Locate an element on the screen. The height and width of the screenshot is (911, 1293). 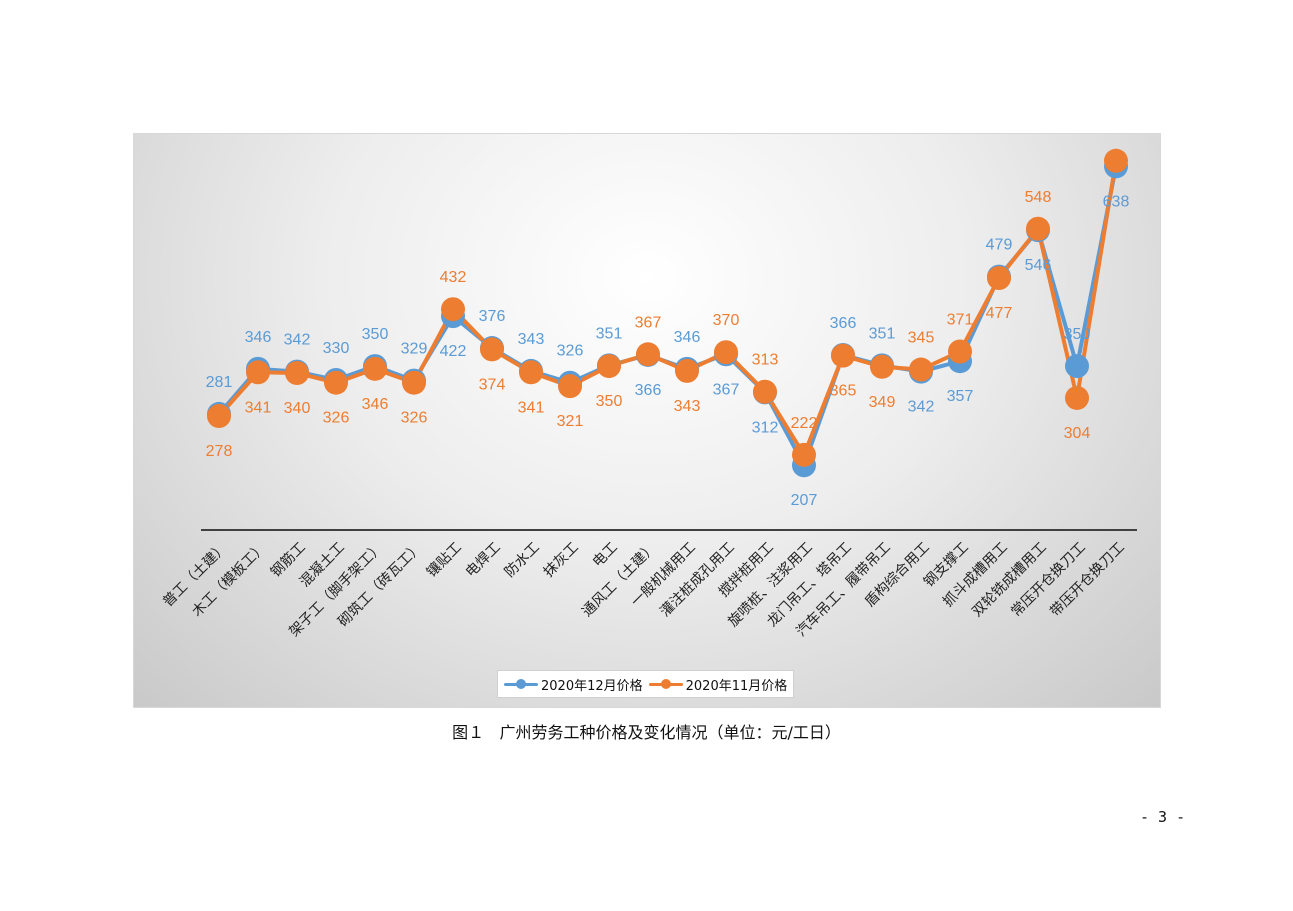
data-label-nov: 477 is located at coordinates (999, 313).